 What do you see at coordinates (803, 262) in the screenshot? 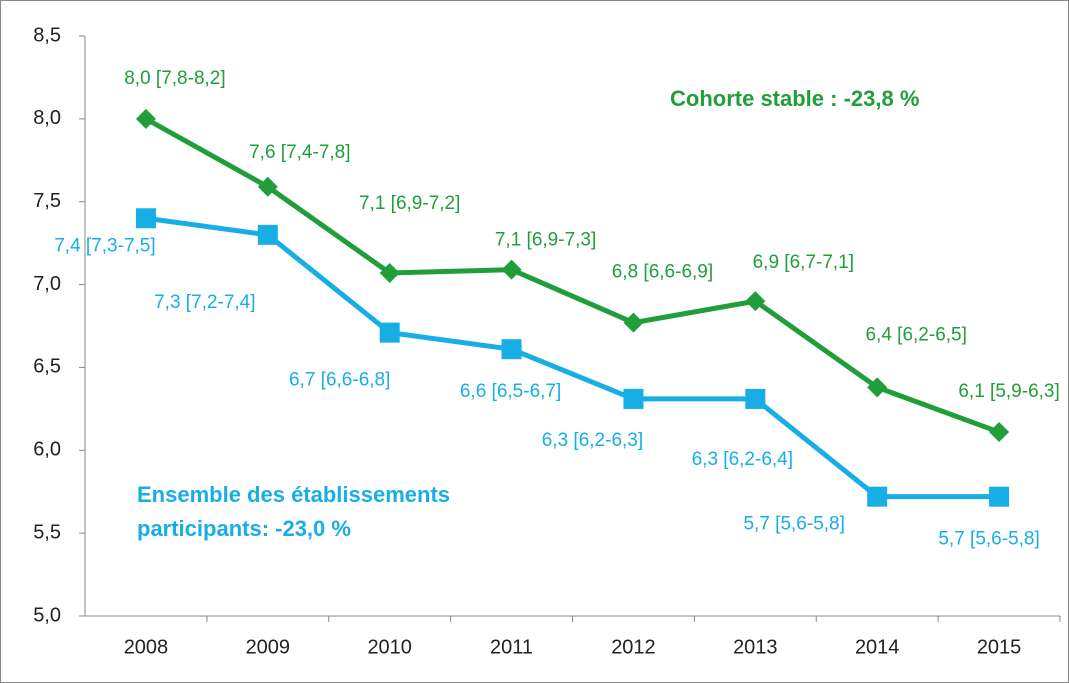
I see `data-label: 6,9 [6,7-7,1]` at bounding box center [803, 262].